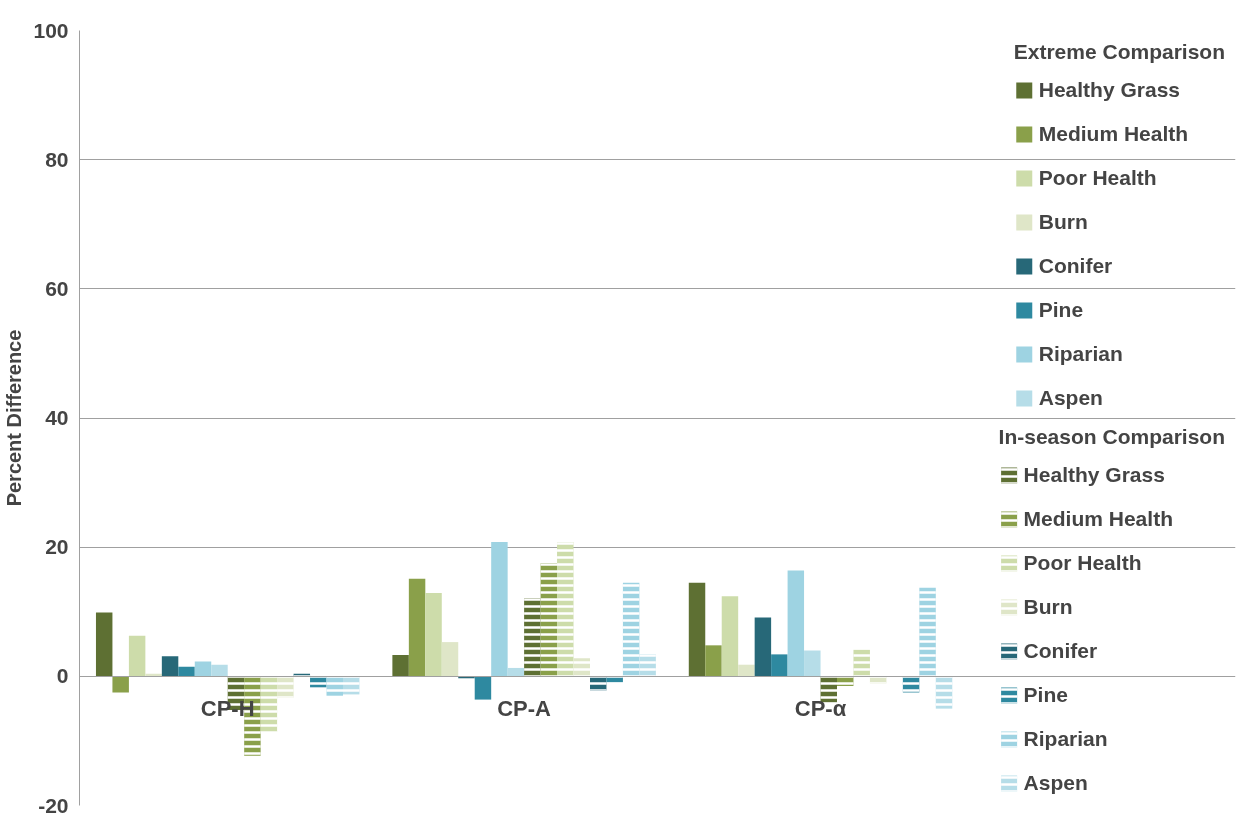 The width and height of the screenshot is (1253, 837). What do you see at coordinates (62, 676) in the screenshot?
I see `y-tick-label: 0` at bounding box center [62, 676].